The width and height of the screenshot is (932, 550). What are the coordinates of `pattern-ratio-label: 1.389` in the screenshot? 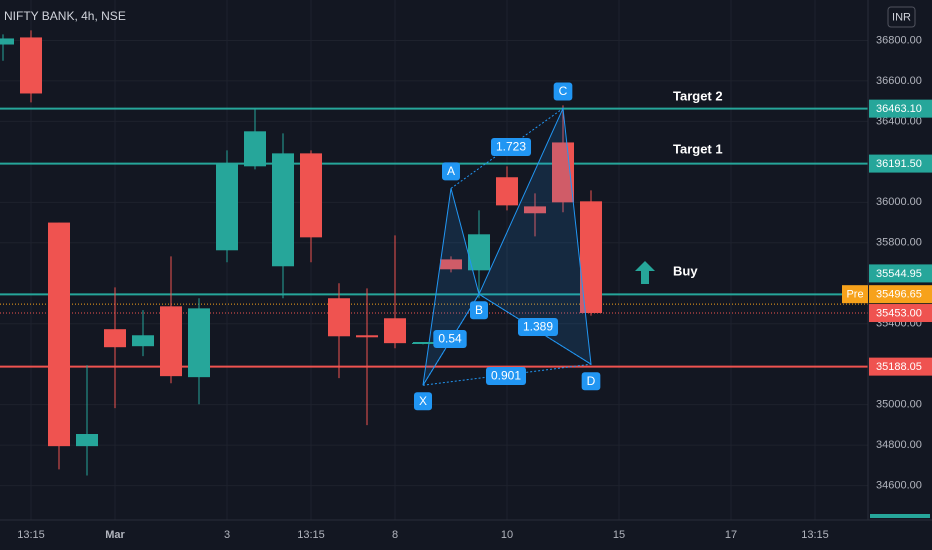 It's located at (538, 327).